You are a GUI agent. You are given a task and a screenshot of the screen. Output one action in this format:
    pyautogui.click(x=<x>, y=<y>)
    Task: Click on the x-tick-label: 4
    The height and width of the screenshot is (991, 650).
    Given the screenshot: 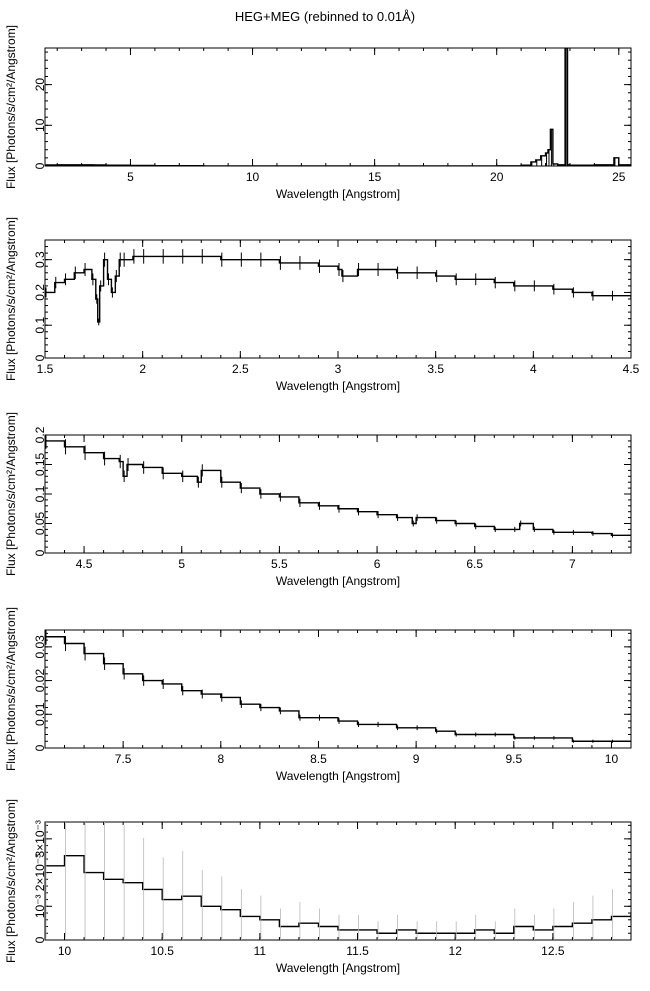 What is the action you would take?
    pyautogui.click(x=533, y=369)
    